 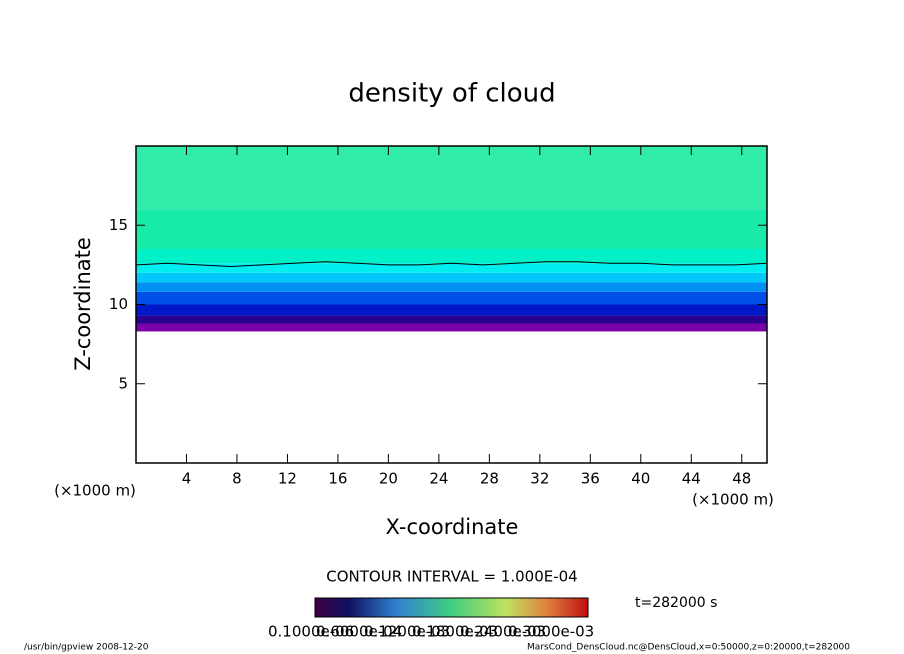 I want to click on y-unit: (×1000 m), so click(x=95, y=491).